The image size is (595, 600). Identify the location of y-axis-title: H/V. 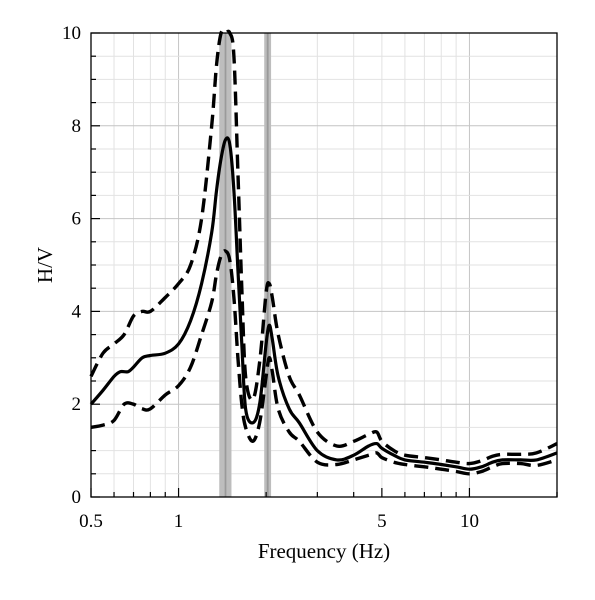
(45, 265).